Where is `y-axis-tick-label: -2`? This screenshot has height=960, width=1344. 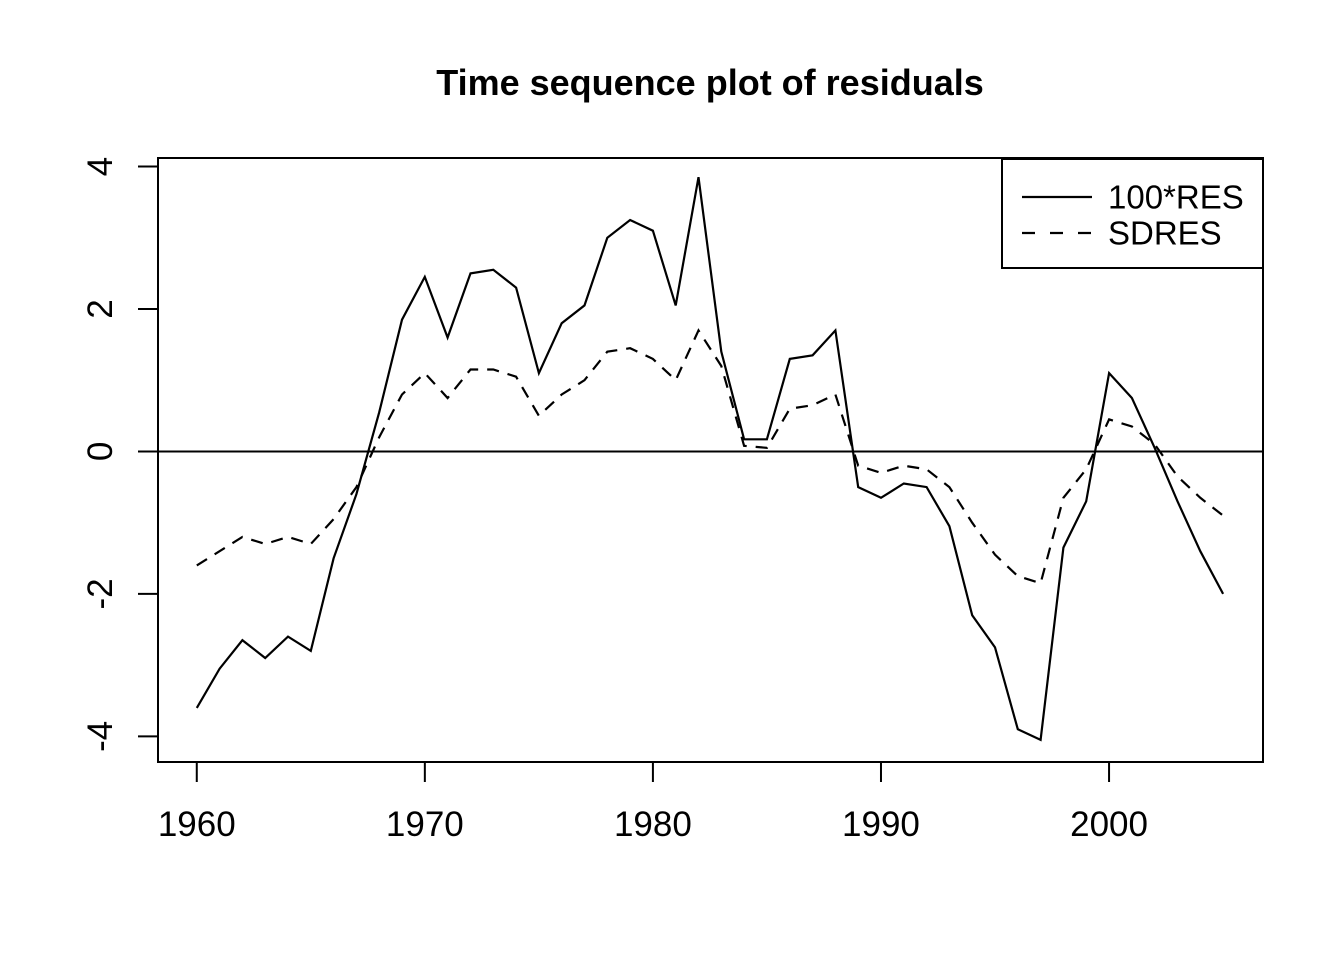 y-axis-tick-label: -2 is located at coordinates (100, 593).